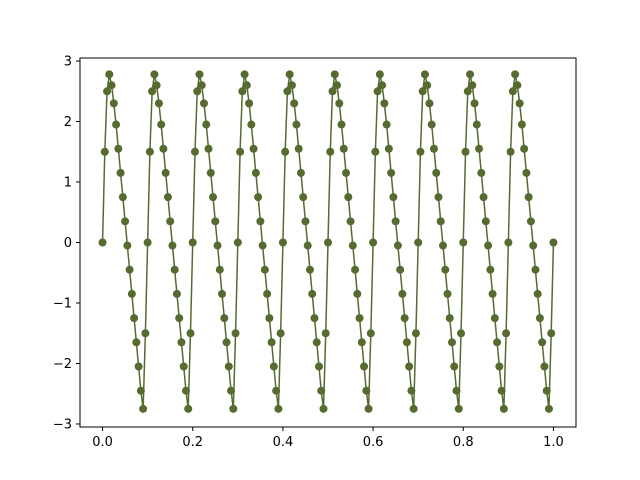 This screenshot has width=640, height=480. I want to click on x-tick-label: 0.6, so click(373, 442).